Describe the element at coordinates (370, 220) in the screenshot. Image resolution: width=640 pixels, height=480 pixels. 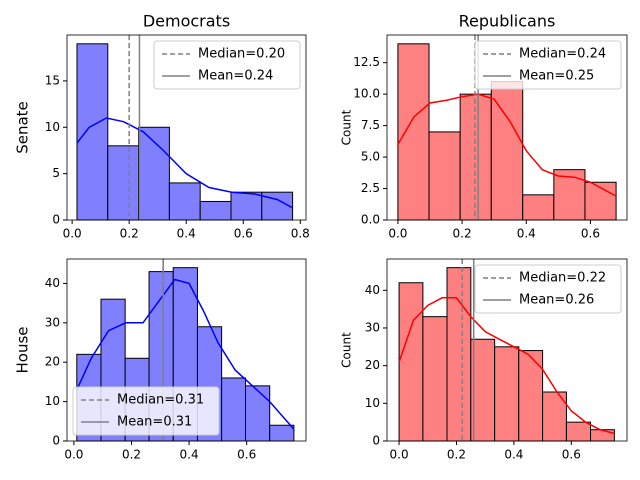
I see `y-tick-label: 0.0` at that location.